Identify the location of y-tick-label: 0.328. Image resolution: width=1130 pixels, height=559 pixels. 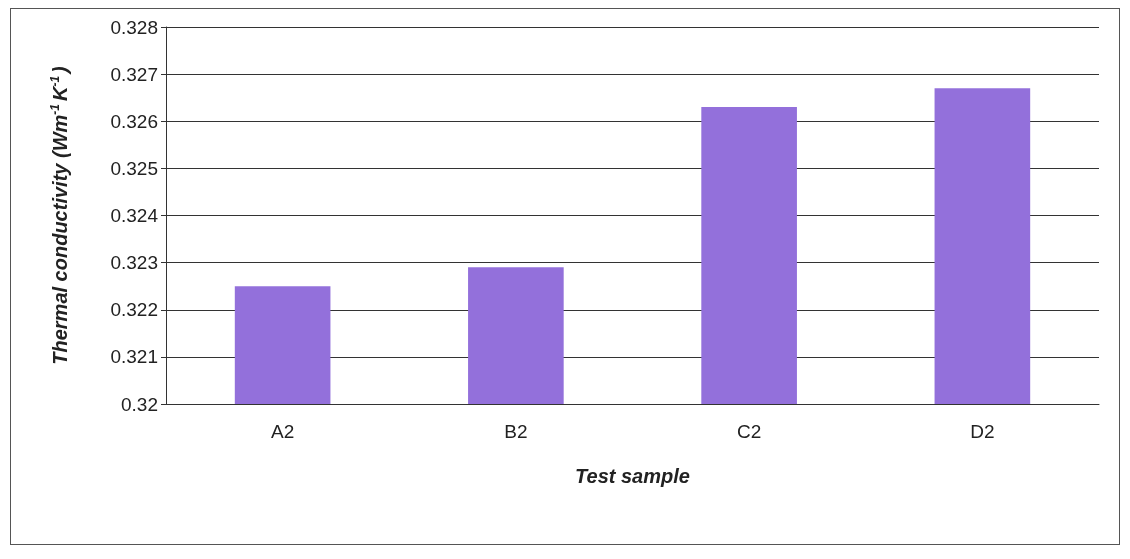
(134, 27).